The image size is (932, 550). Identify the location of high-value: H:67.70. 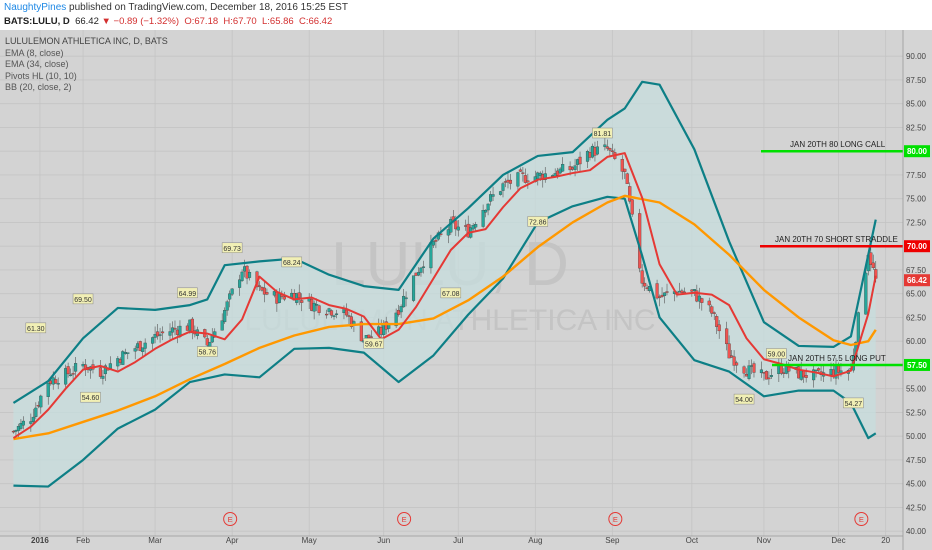
(240, 21).